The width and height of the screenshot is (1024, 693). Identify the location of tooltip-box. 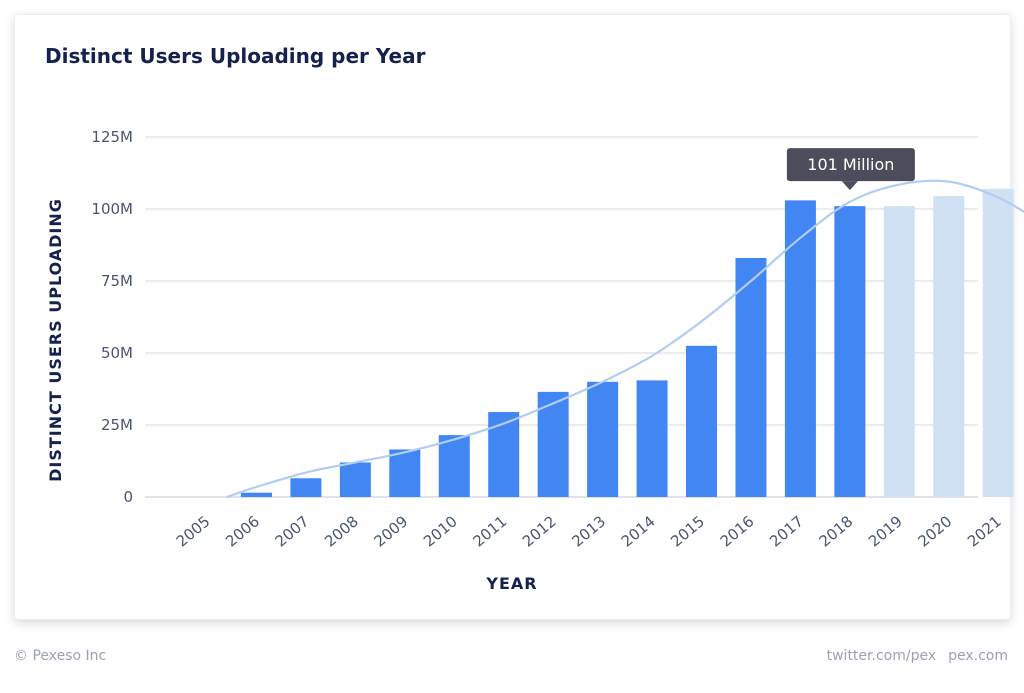
(850, 165).